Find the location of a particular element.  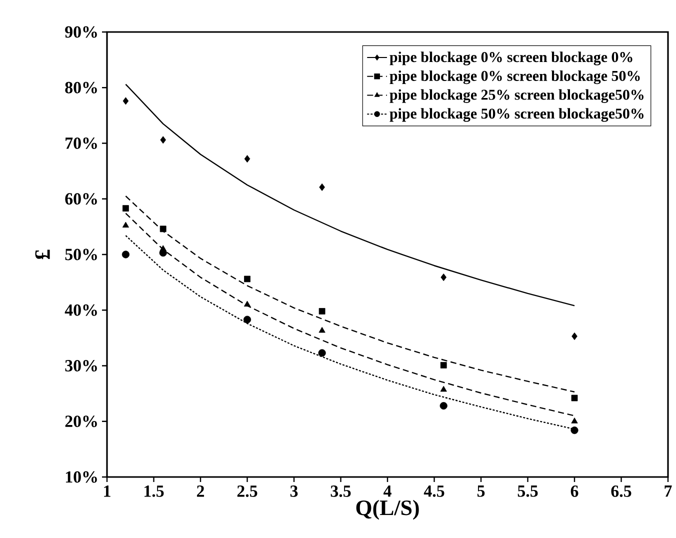

y-tick-label: 80% is located at coordinates (81, 88).